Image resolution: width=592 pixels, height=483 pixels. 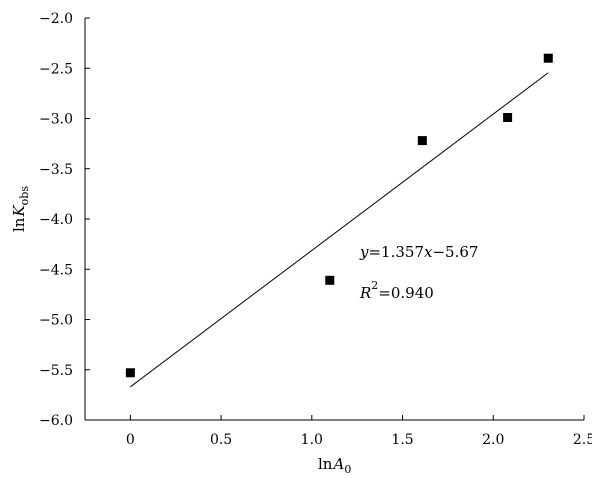 I want to click on r2-r: R, so click(x=365, y=293).